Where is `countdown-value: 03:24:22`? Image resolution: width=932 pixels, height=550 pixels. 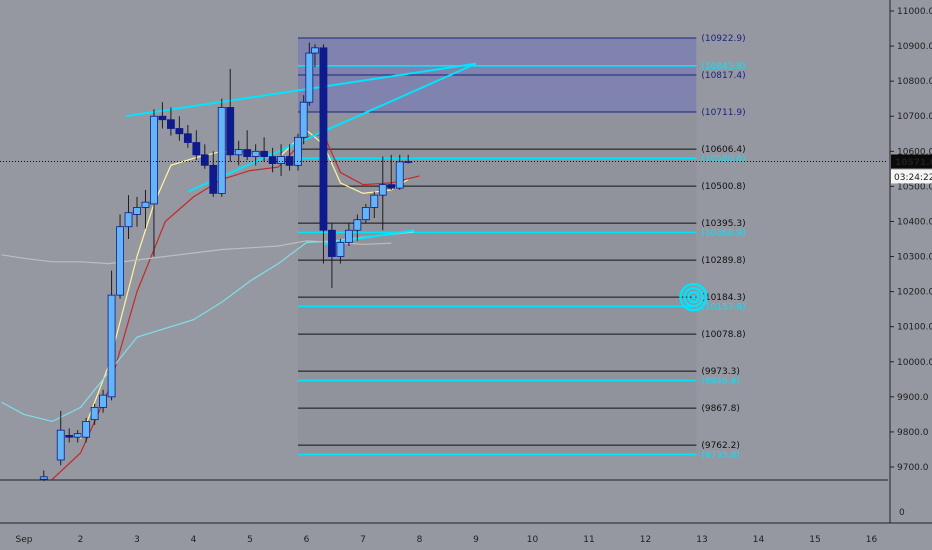 countdown-value: 03:24:22 is located at coordinates (913, 178).